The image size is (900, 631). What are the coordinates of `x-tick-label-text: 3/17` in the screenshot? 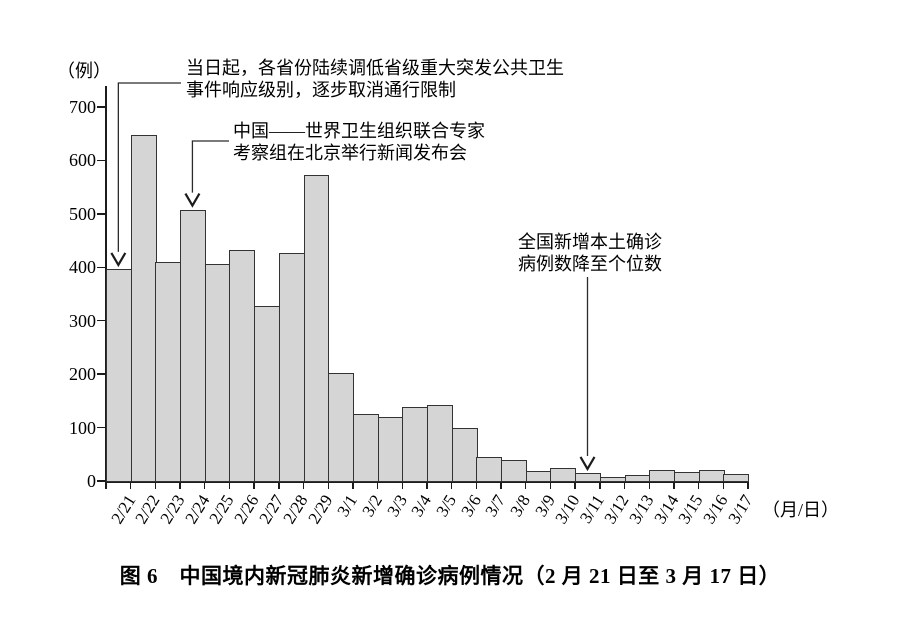 It's located at (740, 509).